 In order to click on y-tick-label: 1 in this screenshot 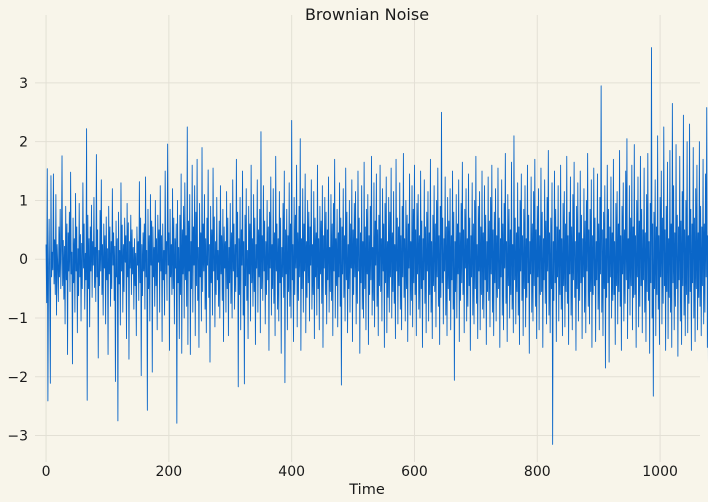, I will do `click(23, 201)`.